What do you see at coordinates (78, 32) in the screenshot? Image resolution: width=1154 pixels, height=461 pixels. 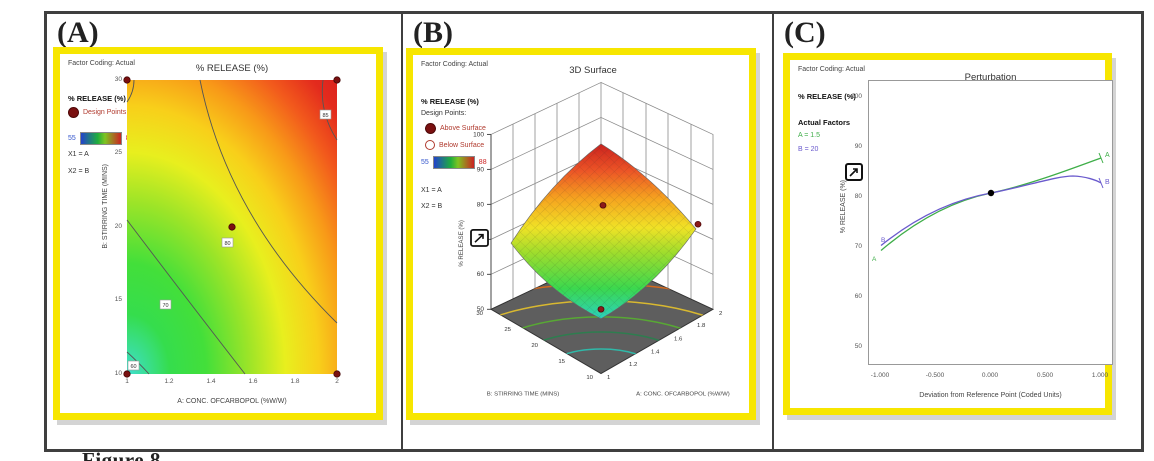 I see `panel-a-label: (A)` at bounding box center [78, 32].